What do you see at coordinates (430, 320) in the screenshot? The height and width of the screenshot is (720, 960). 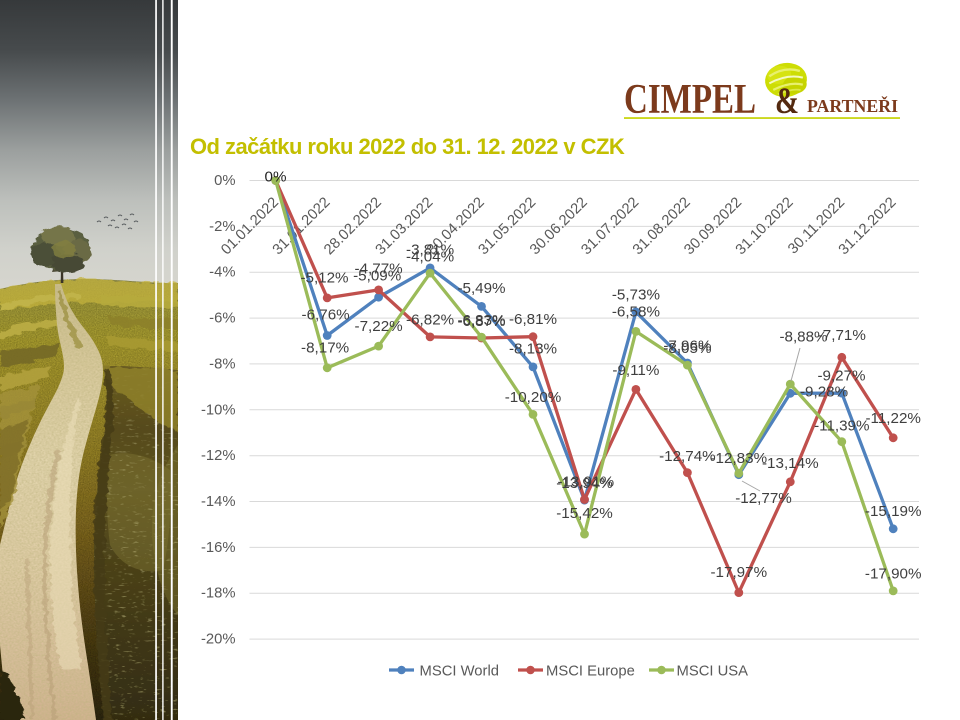 I see `svg-text: -6,82%` at bounding box center [430, 320].